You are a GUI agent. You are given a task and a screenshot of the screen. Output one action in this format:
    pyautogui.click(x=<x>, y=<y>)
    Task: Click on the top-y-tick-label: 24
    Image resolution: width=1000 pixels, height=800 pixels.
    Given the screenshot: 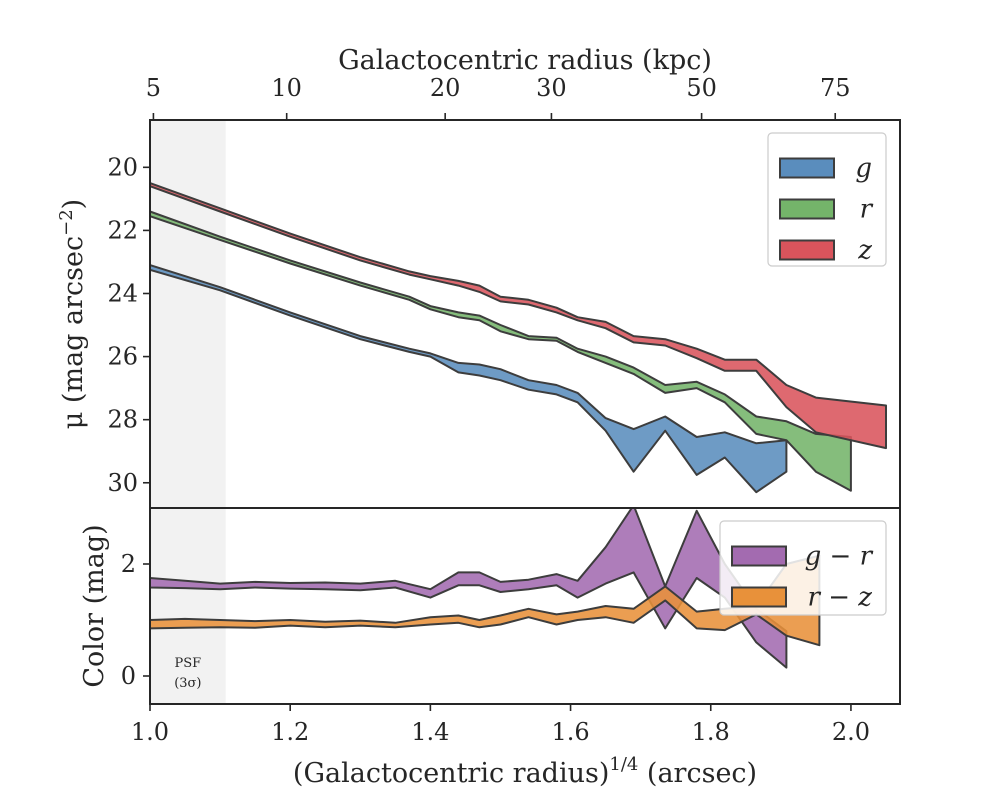 What is the action you would take?
    pyautogui.click(x=122, y=293)
    